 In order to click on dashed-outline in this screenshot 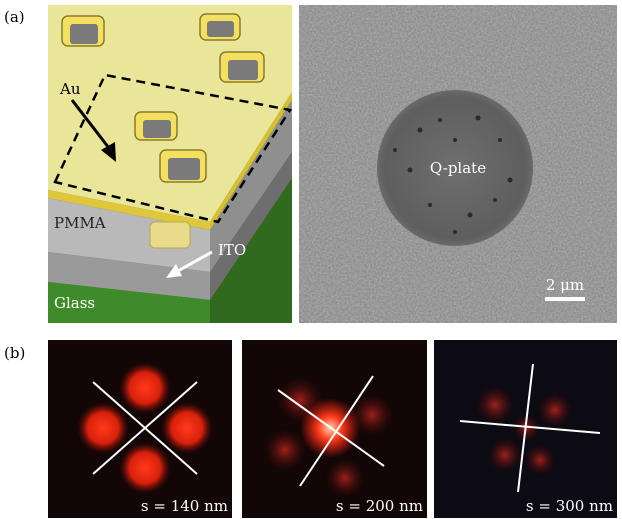, I will do `click(173, 148)`.